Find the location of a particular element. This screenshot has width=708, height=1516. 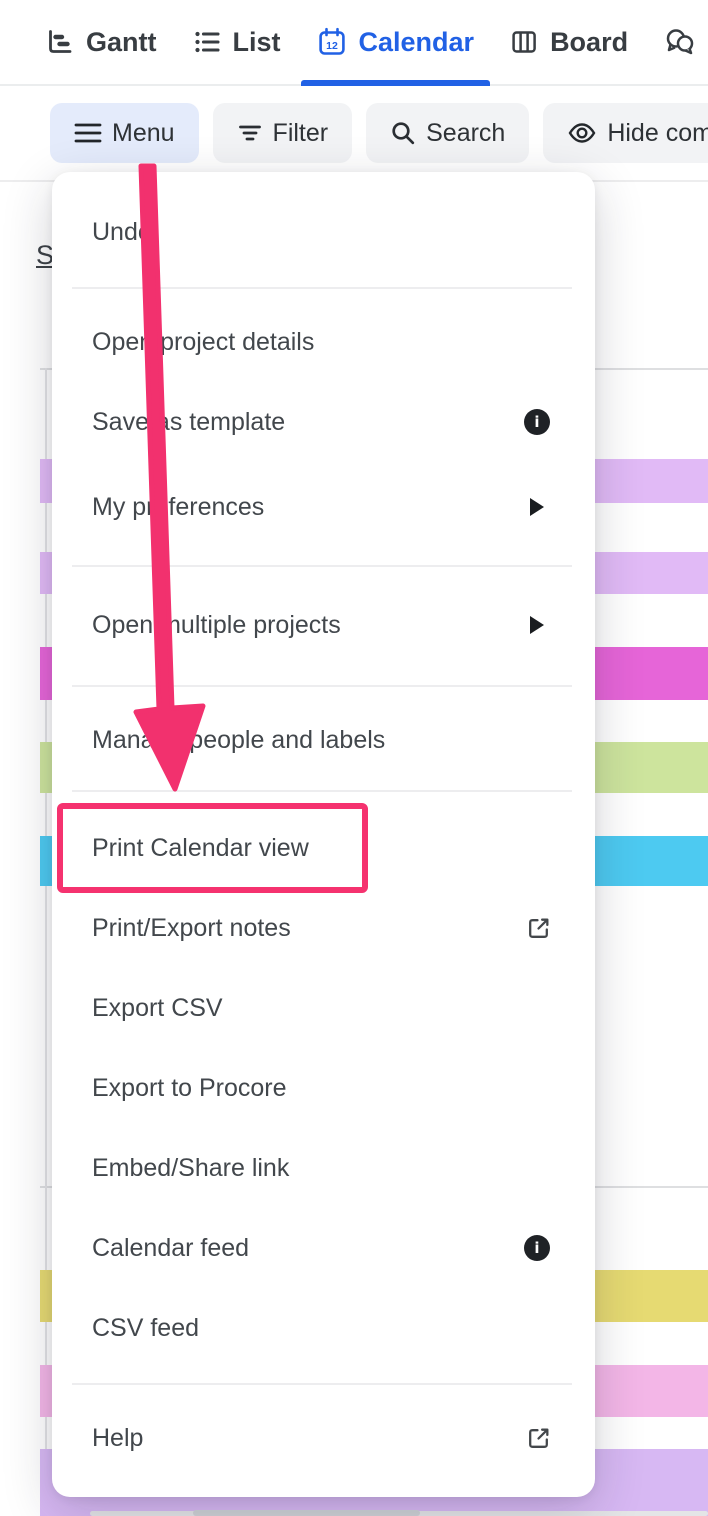

search-icon is located at coordinates (403, 133).